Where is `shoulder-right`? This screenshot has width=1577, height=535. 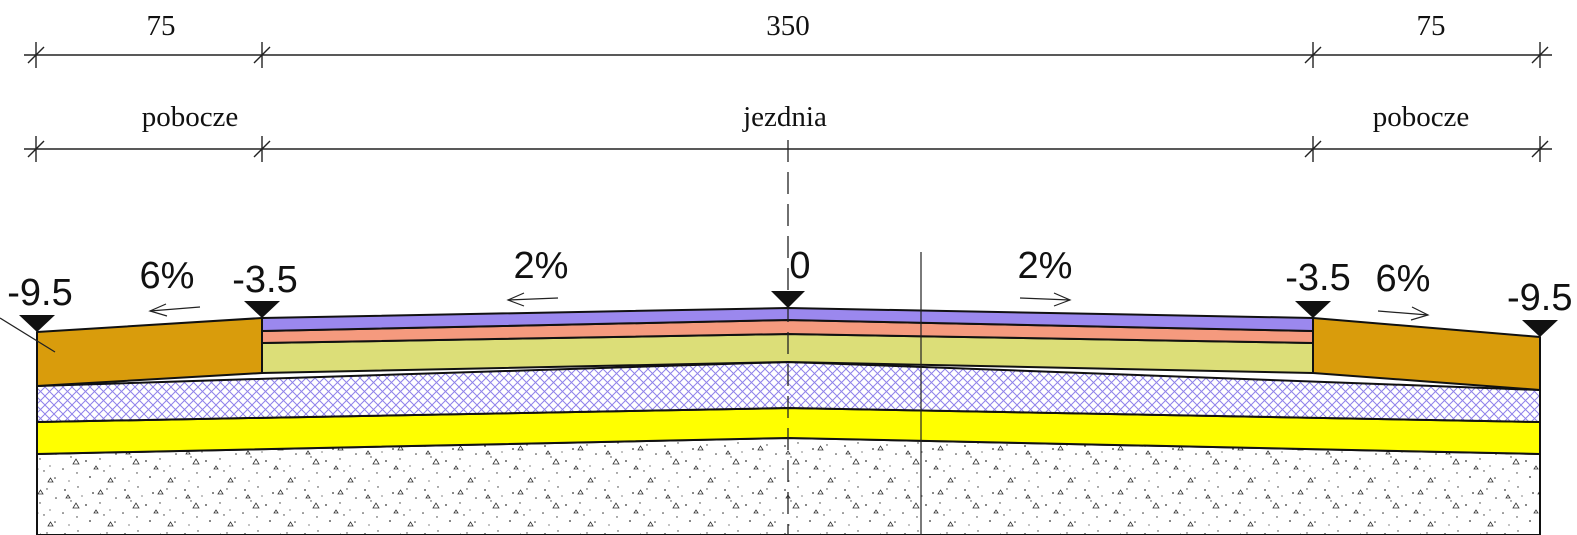 shoulder-right is located at coordinates (1426, 354).